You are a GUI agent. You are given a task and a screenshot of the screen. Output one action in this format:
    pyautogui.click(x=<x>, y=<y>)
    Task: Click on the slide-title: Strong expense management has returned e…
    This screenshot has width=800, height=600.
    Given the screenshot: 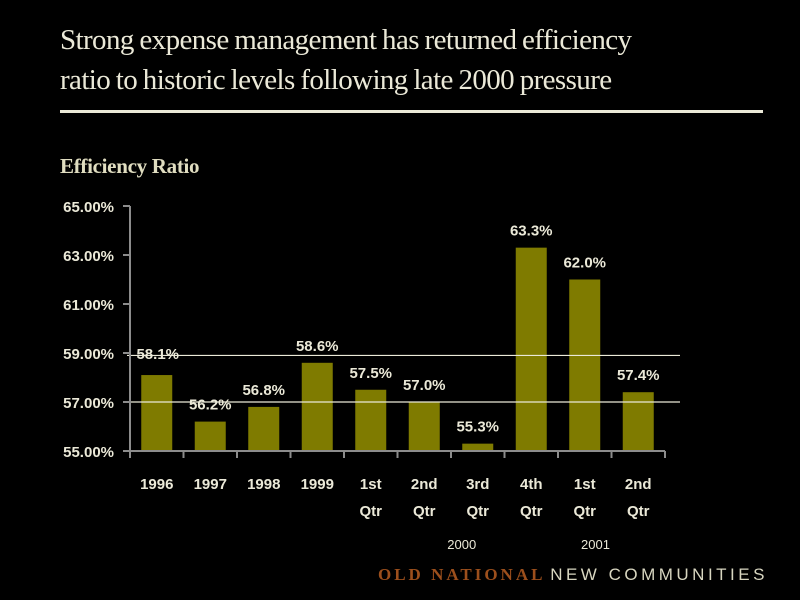 What is the action you would take?
    pyautogui.click(x=415, y=60)
    